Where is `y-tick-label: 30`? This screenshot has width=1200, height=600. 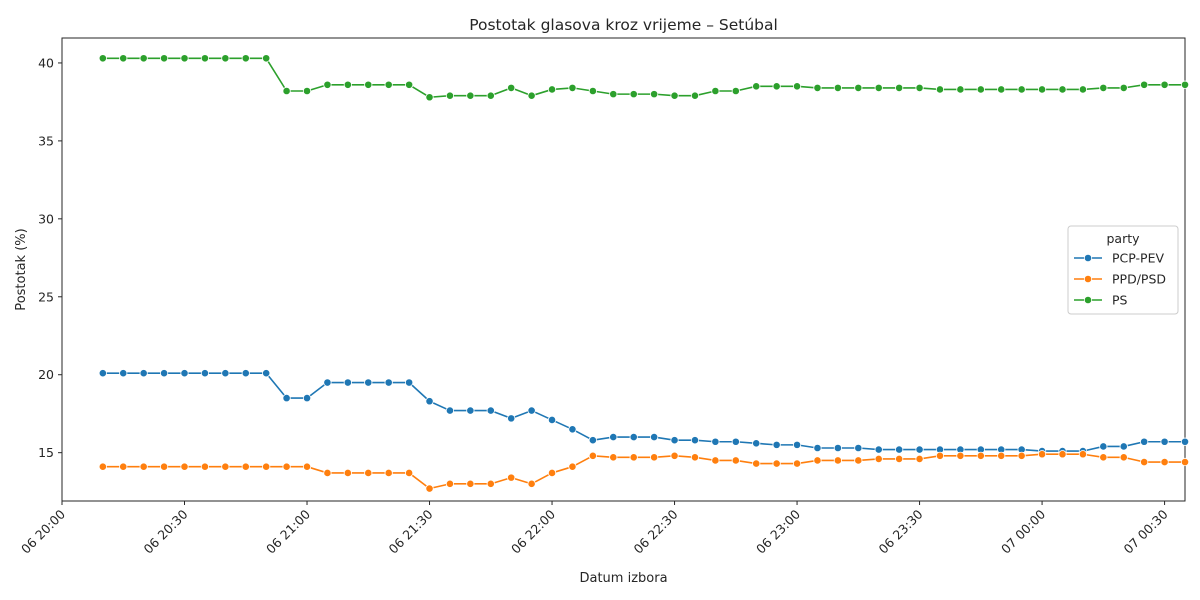 y-tick-label: 30 is located at coordinates (46, 218).